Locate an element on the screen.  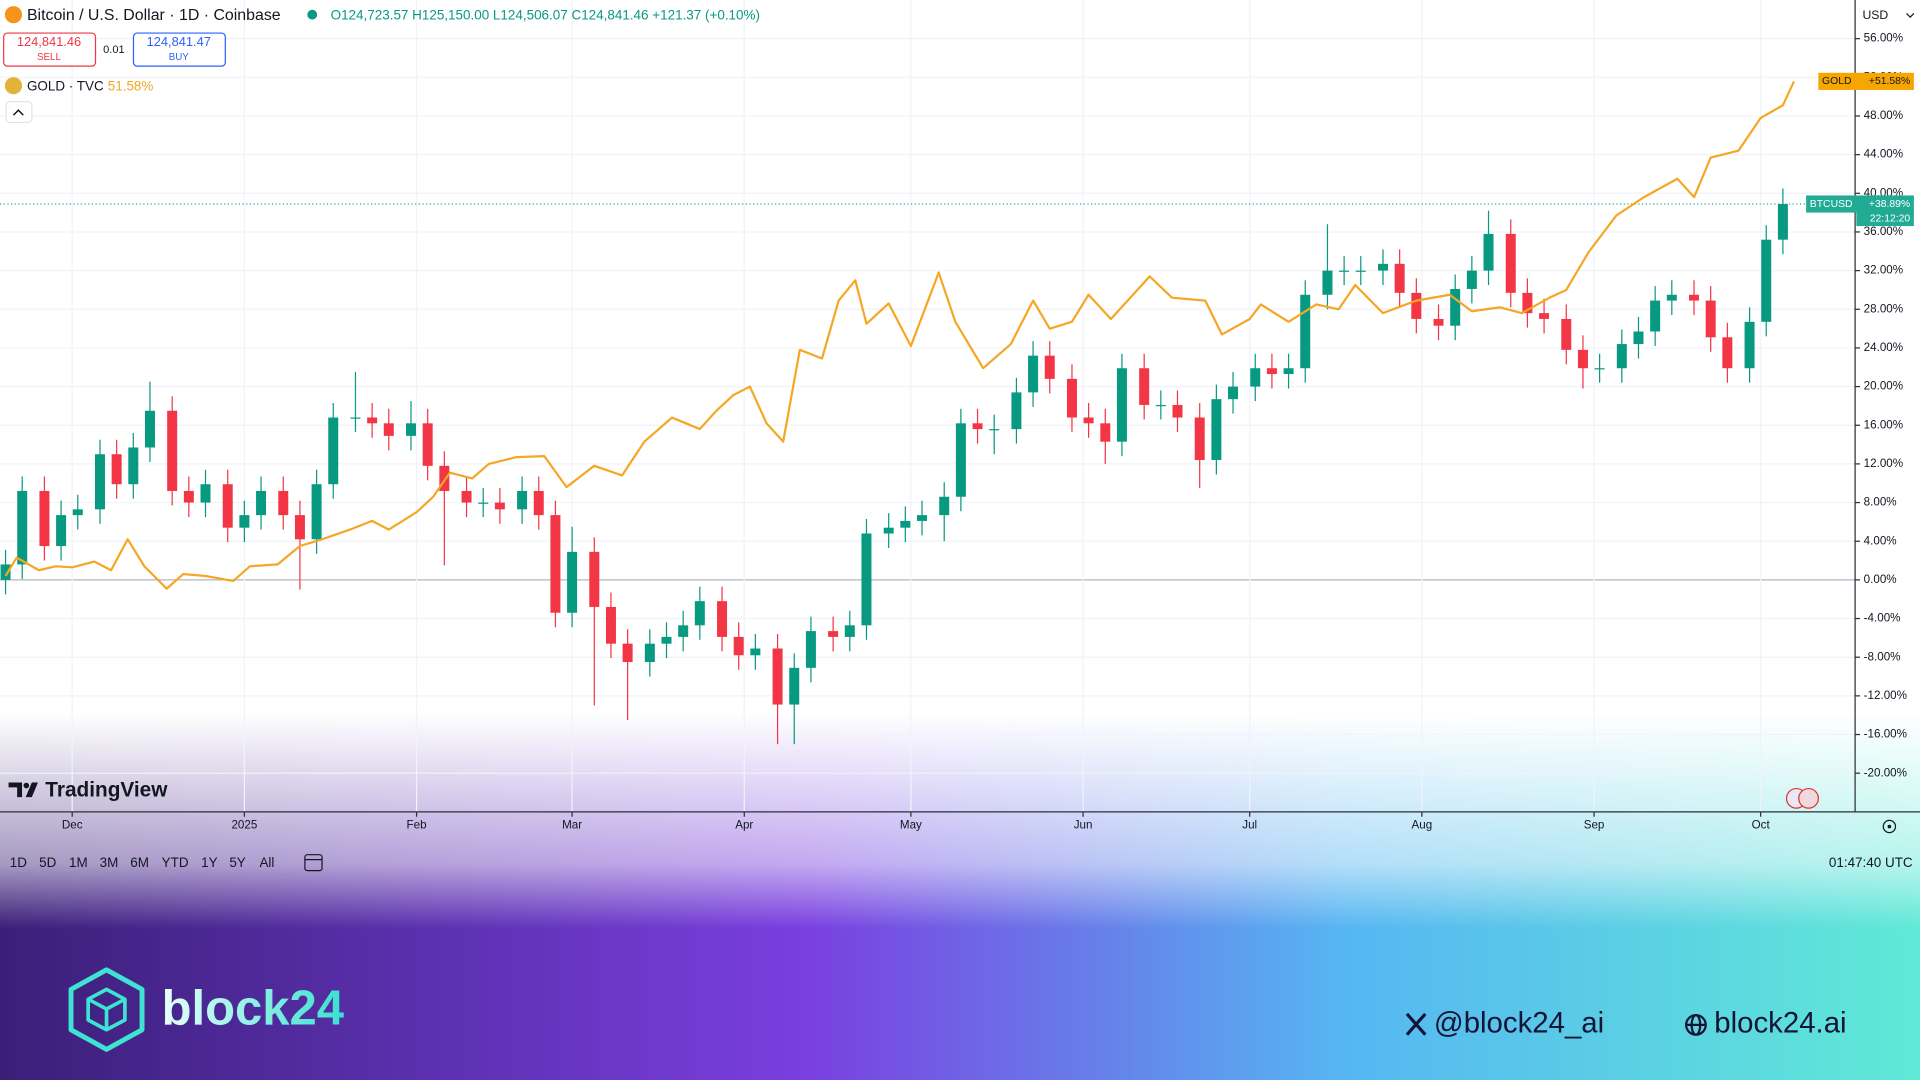
range-bar: 1D 5D 1M 3M 6M YTD 1Y 5Y All is located at coordinates (142, 862).